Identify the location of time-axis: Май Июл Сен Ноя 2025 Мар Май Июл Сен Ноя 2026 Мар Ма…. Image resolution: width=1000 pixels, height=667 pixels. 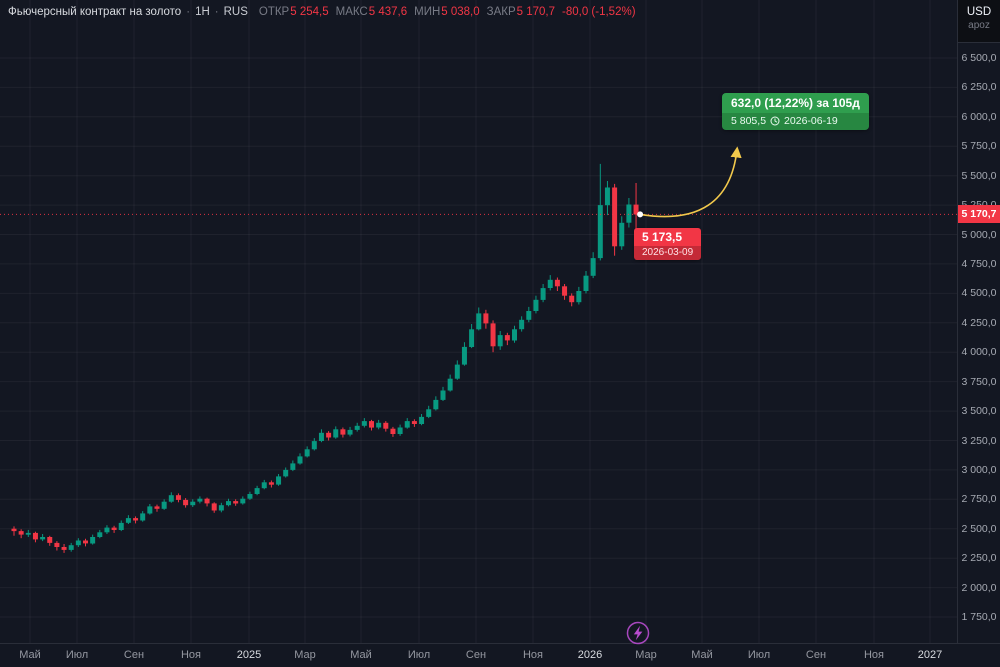
(500, 655).